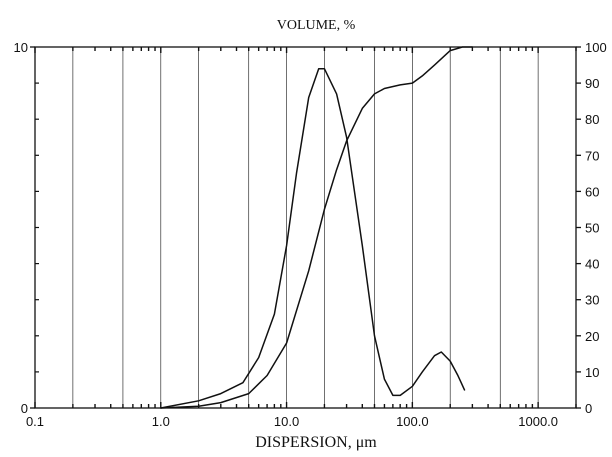 Image resolution: width=612 pixels, height=457 pixels. What do you see at coordinates (161, 421) in the screenshot?
I see `x-tick-label: 1.0` at bounding box center [161, 421].